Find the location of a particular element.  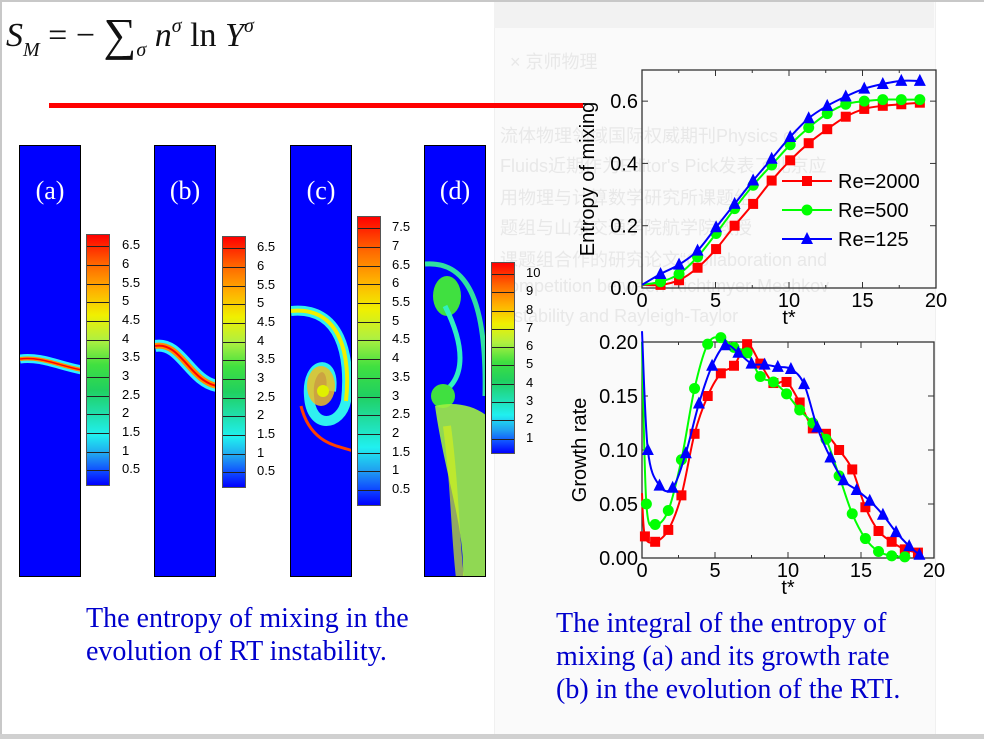

colorbar-label: 8 is located at coordinates (530, 309).